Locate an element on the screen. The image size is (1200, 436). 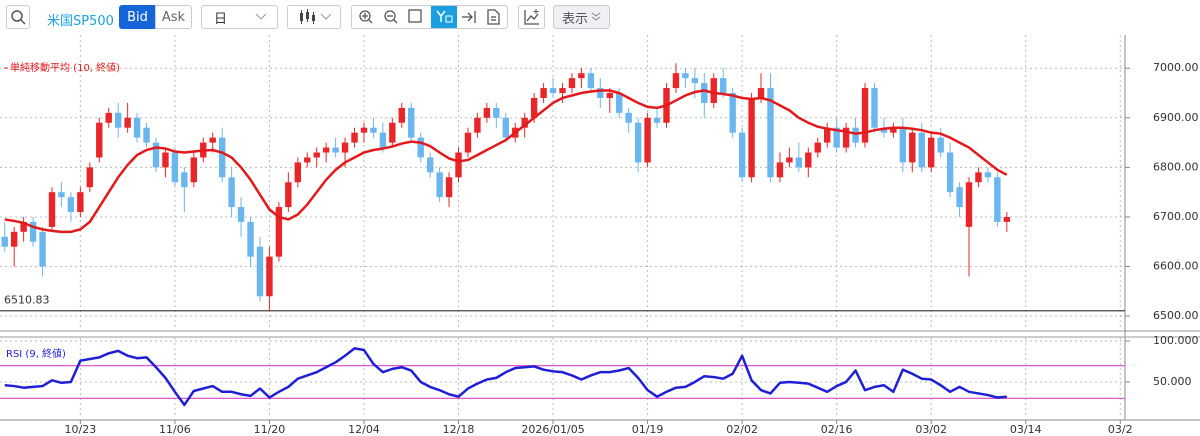
x-tick-label: 03/02 is located at coordinates (931, 429).